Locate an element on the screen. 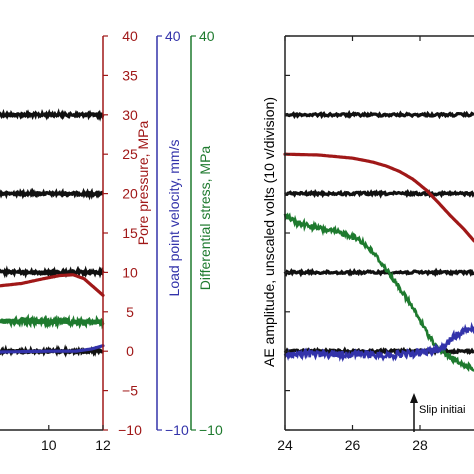 This screenshot has width=474, height=474. left-x-tick-label: 12 is located at coordinates (103, 445).